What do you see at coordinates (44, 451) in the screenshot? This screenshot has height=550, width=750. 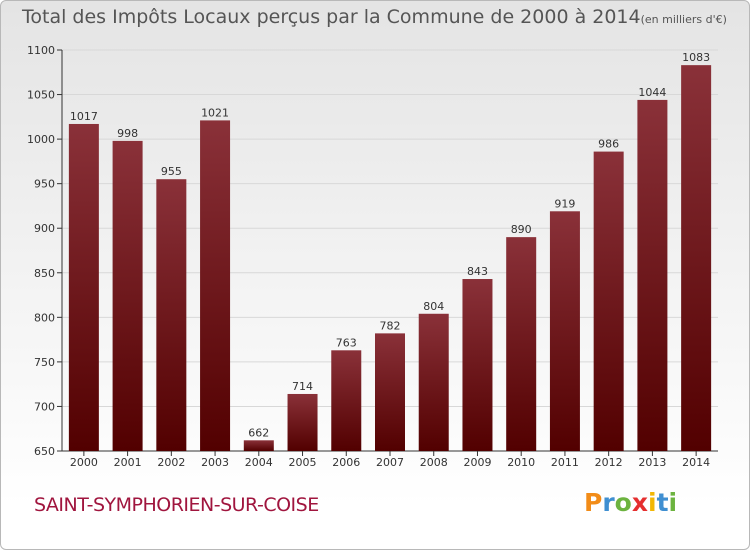 I see `y-tick-label: 650` at bounding box center [44, 451].